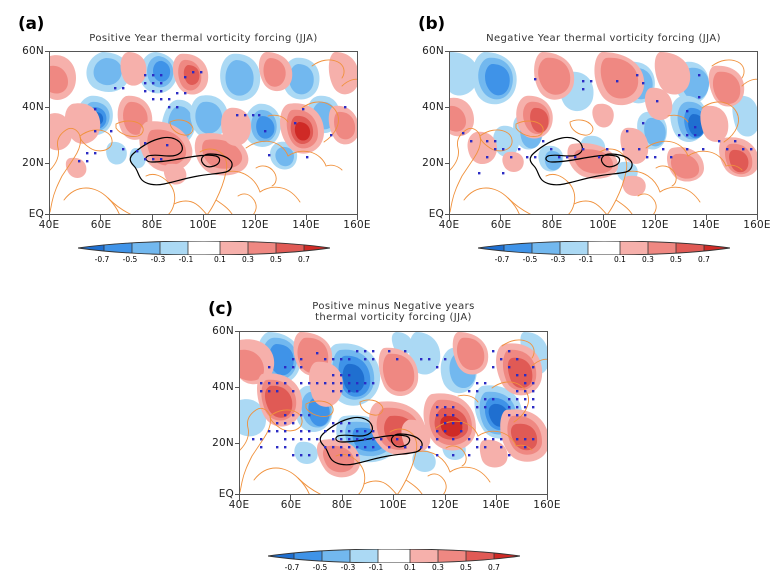 The height and width of the screenshot is (575, 783). What do you see at coordinates (237, 444) in the screenshot?
I see `panel-c-ytick-20N` at bounding box center [237, 444].